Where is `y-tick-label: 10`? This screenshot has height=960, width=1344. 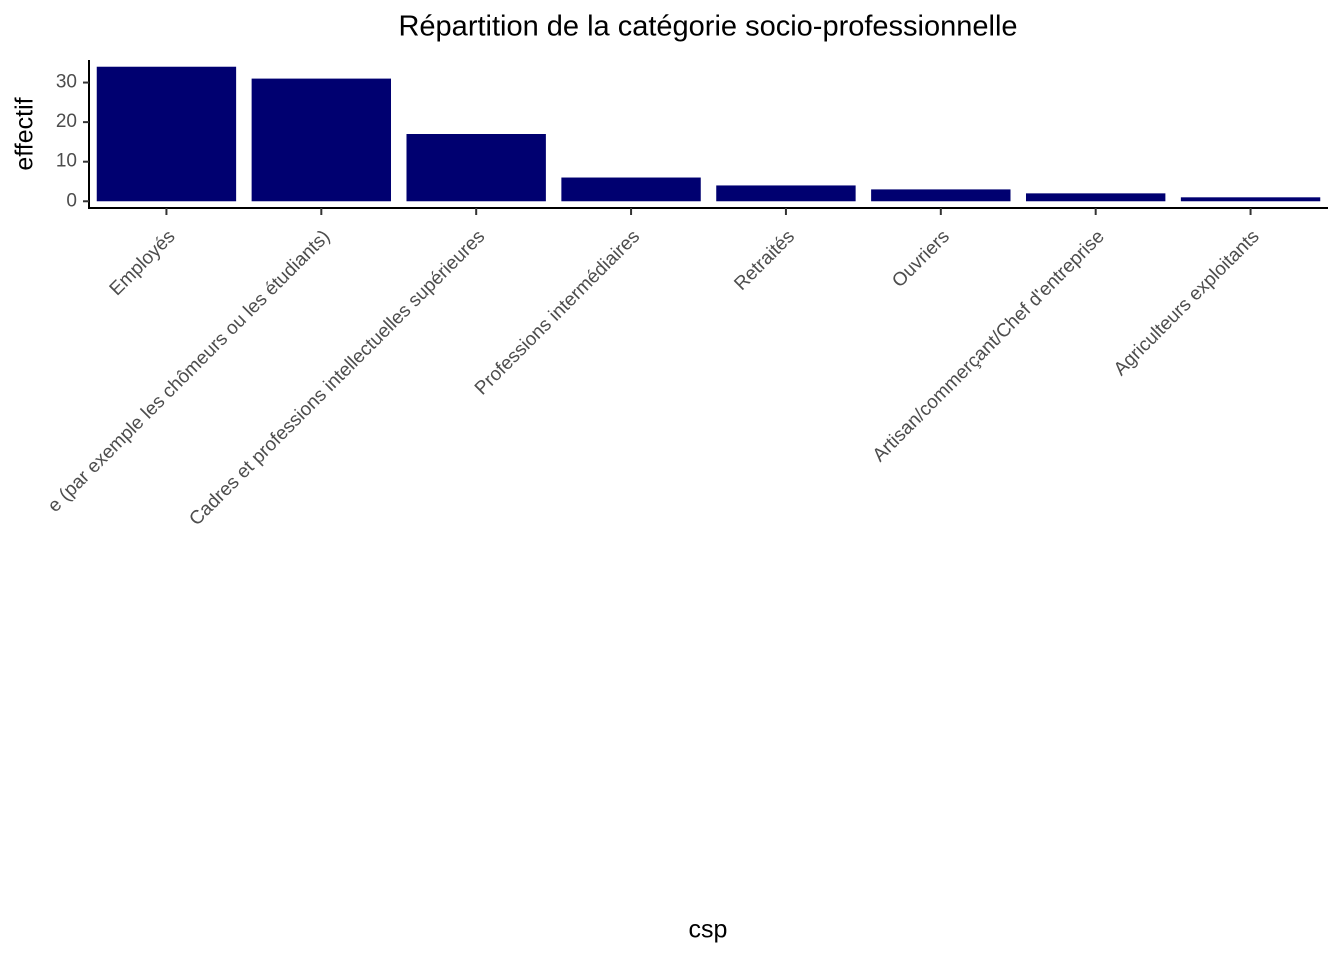 y-tick-label: 10 is located at coordinates (66, 161).